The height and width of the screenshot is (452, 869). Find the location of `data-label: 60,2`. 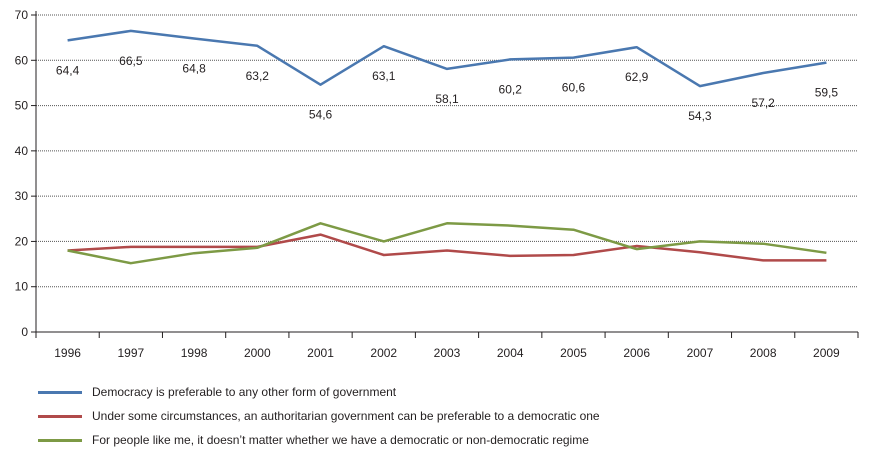

data-label: 60,2 is located at coordinates (511, 89).